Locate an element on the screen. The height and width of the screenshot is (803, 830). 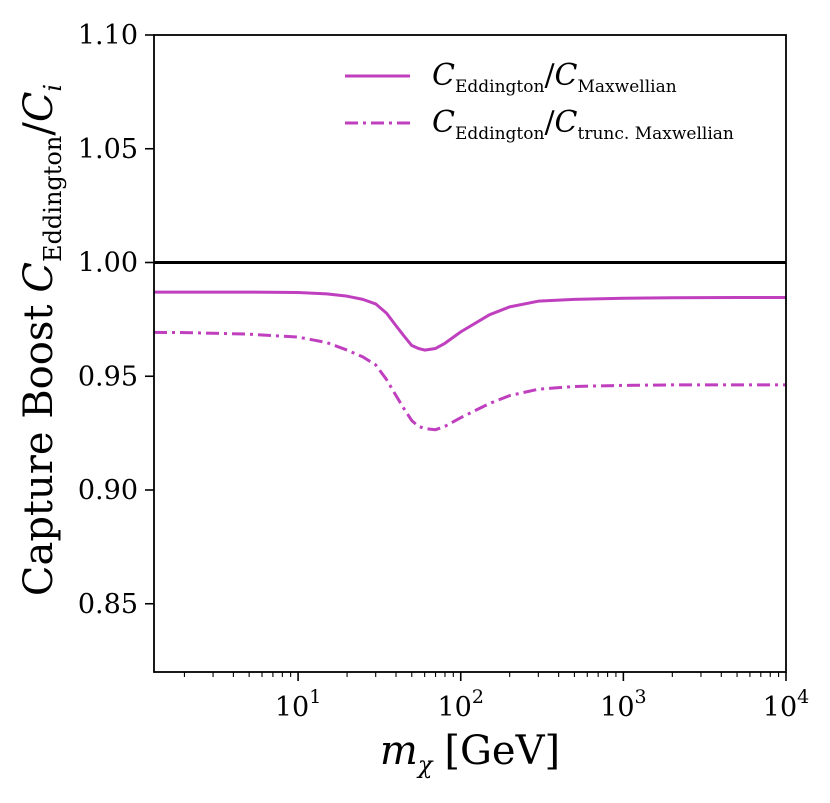
y-tick-label: 1.00 is located at coordinates (108, 263).